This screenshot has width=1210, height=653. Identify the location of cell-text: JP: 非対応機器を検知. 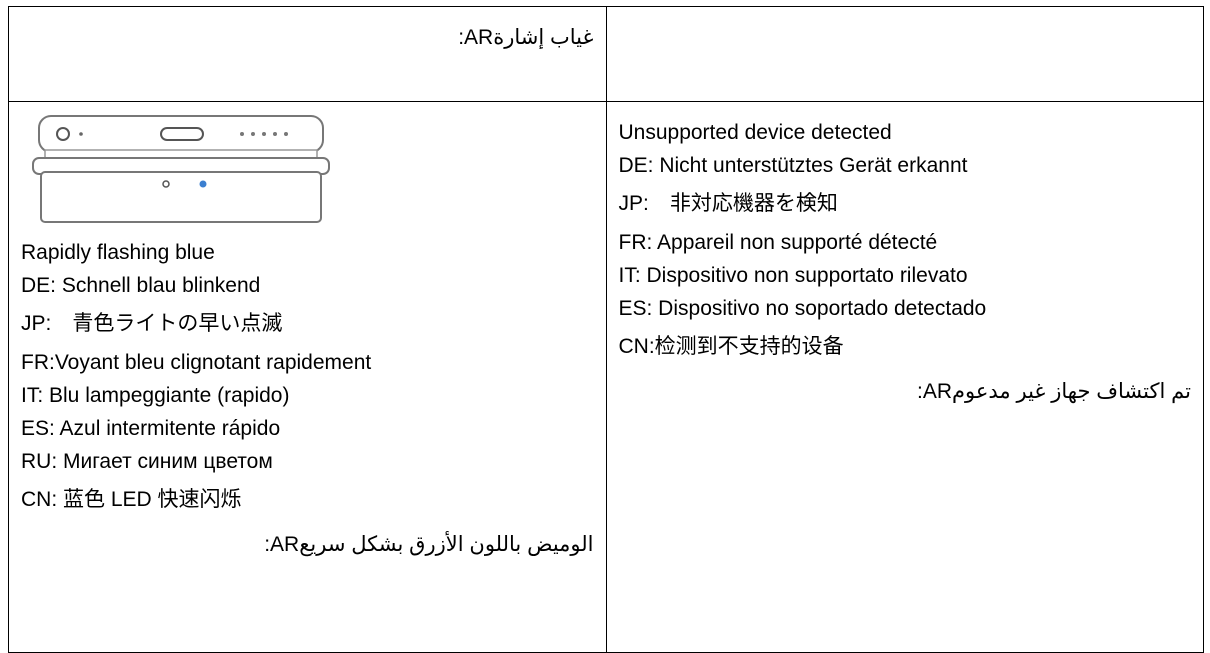
(728, 203).